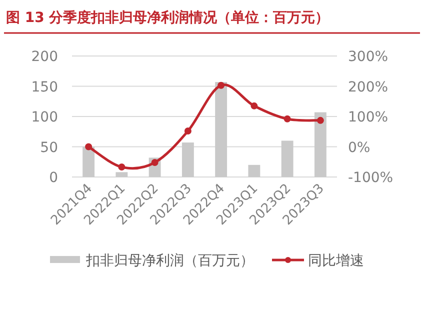 The image size is (424, 326). Describe the element at coordinates (49, 148) in the screenshot. I see `y-tick-label: 50` at that location.